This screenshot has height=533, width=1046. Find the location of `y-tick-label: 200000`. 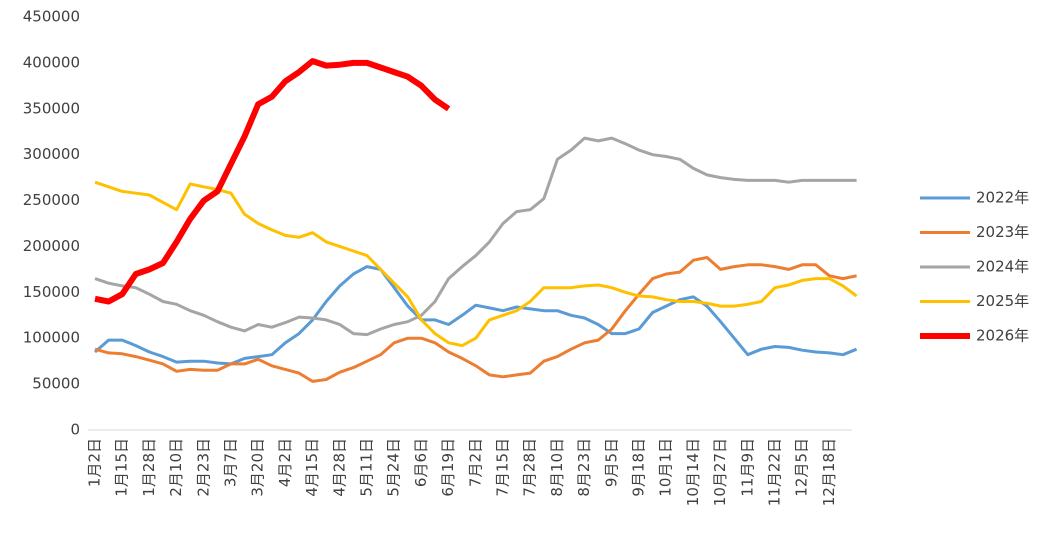

y-tick-label: 200000 is located at coordinates (51, 246).